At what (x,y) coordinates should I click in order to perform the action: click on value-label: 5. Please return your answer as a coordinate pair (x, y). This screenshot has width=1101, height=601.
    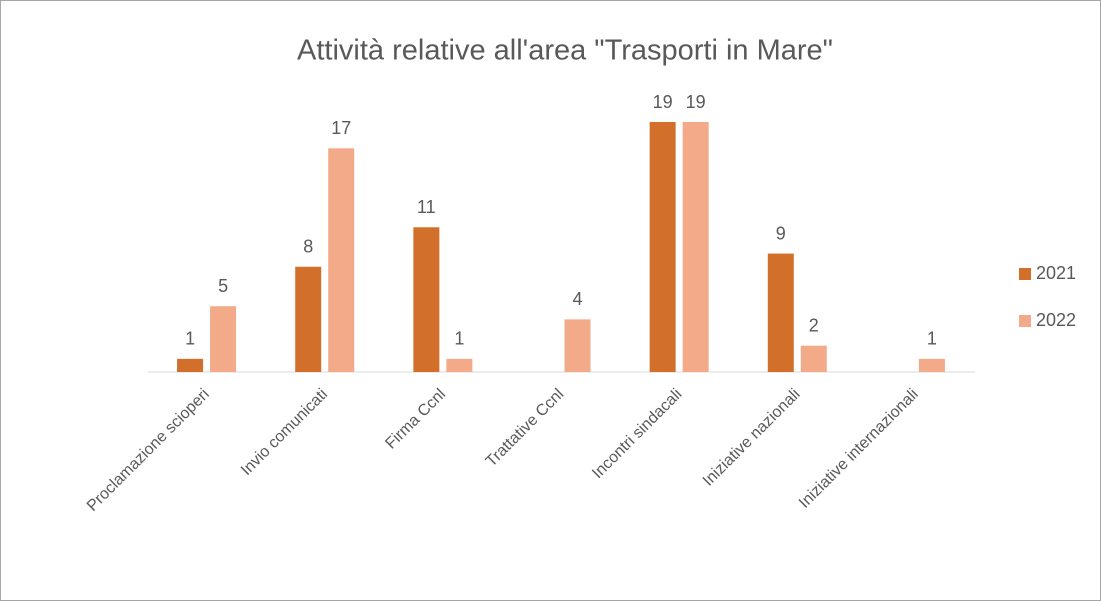
    Looking at the image, I should click on (223, 286).